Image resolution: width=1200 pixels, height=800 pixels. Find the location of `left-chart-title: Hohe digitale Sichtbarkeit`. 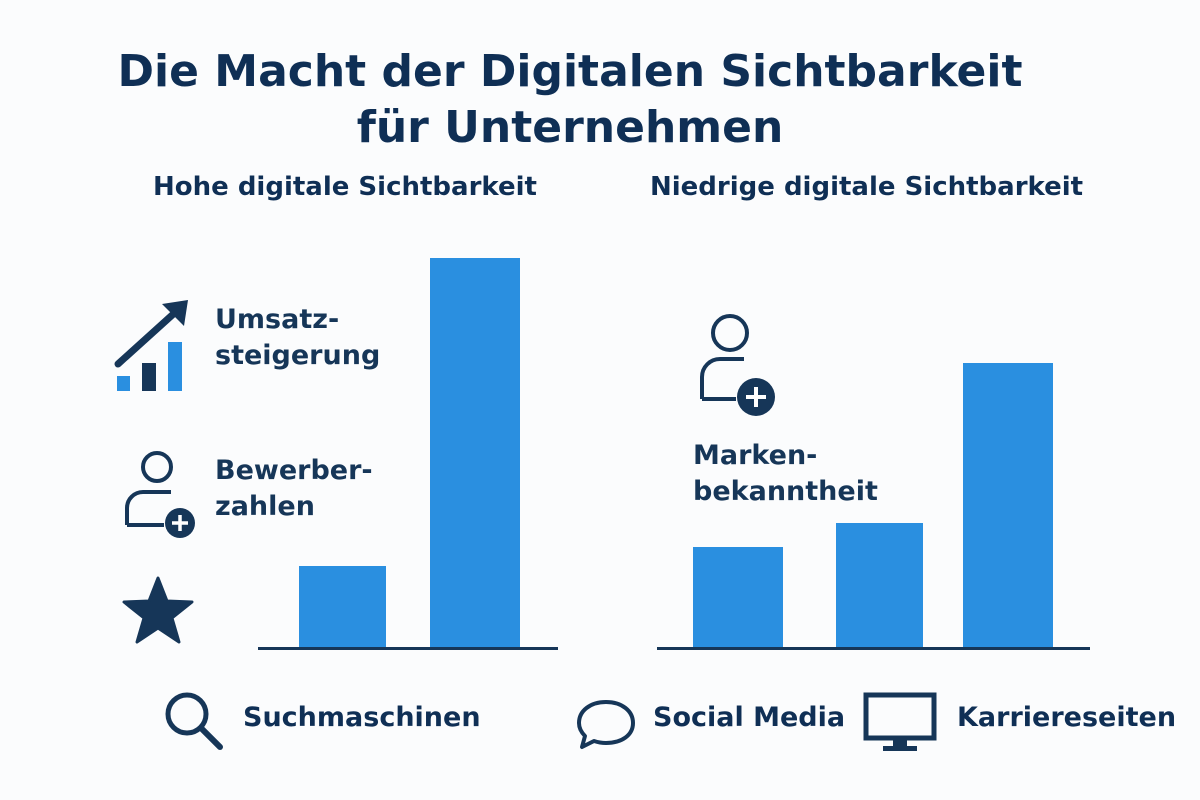

left-chart-title: Hohe digitale Sichtbarkeit is located at coordinates (345, 187).